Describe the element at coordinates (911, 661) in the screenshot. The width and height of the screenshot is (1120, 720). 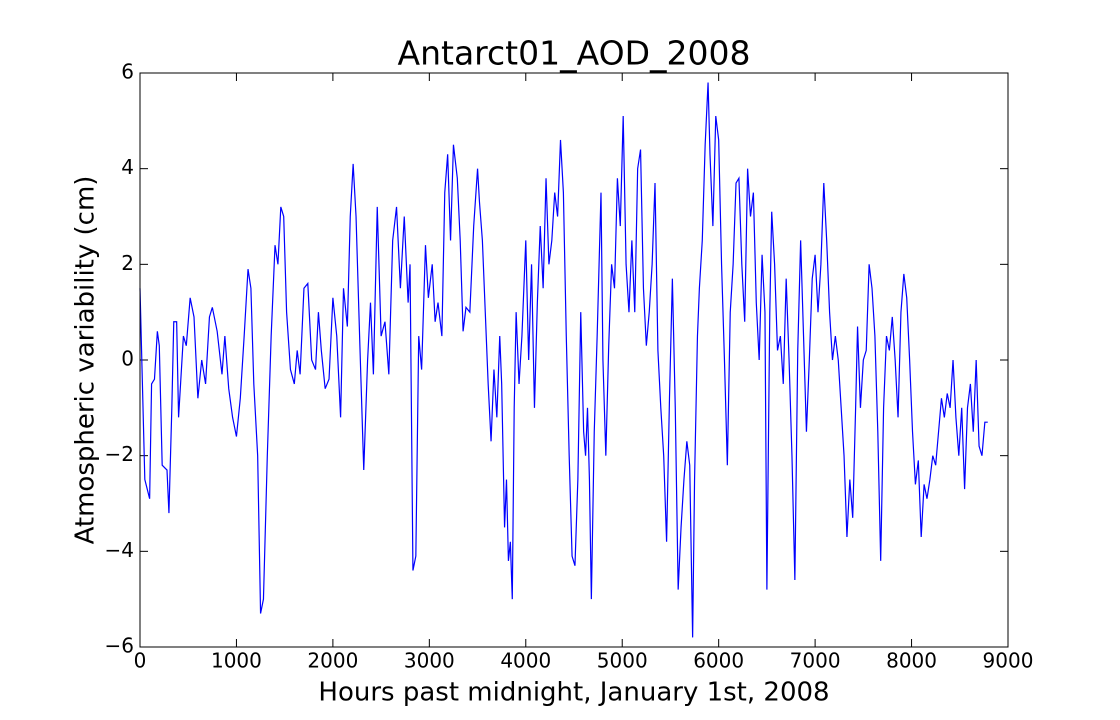
I see `x-tick-label: 8000` at that location.